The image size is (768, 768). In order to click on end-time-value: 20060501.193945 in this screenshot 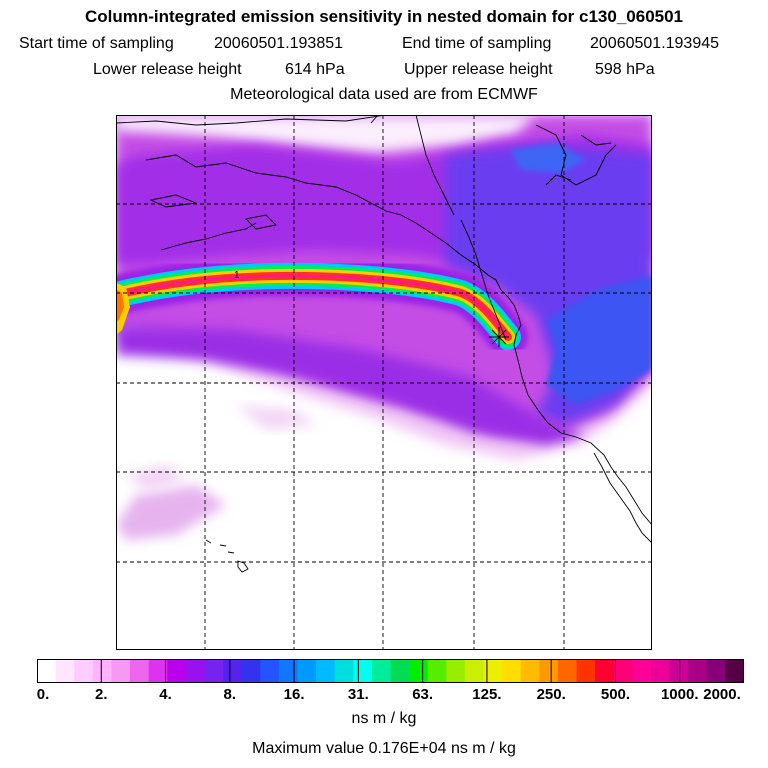, I will do `click(655, 43)`.